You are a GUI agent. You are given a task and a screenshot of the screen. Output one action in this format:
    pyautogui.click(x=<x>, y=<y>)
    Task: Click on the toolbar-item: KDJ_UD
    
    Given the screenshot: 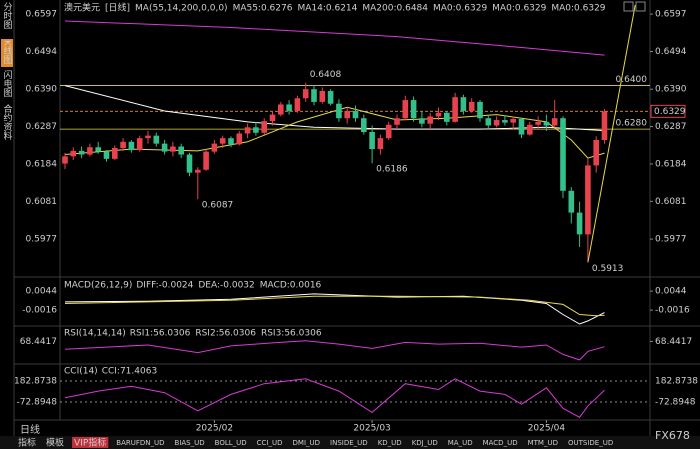 What is the action you would take?
    pyautogui.click(x=425, y=443)
    